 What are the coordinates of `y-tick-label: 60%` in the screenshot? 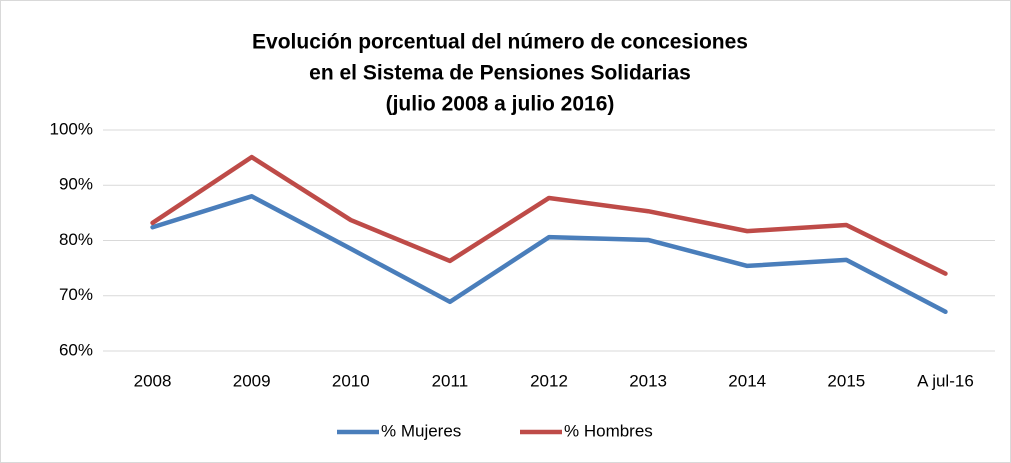 It's located at (76, 349).